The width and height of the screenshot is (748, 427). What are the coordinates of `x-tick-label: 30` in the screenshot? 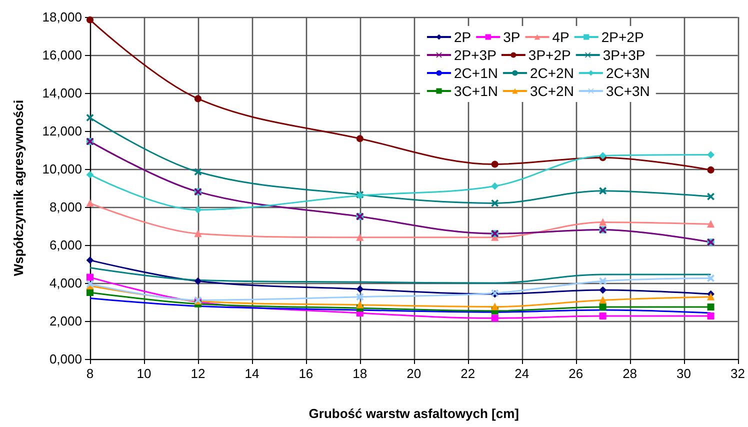 It's located at (684, 373).